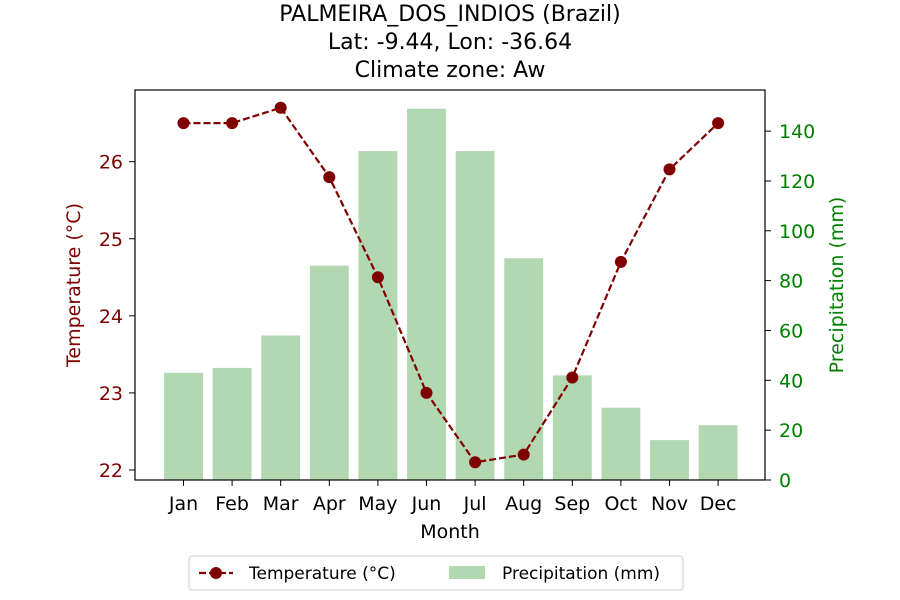 The width and height of the screenshot is (900, 600). Describe the element at coordinates (450, 70) in the screenshot. I see `chart-title-line-3: Climate zone: Aw` at that location.